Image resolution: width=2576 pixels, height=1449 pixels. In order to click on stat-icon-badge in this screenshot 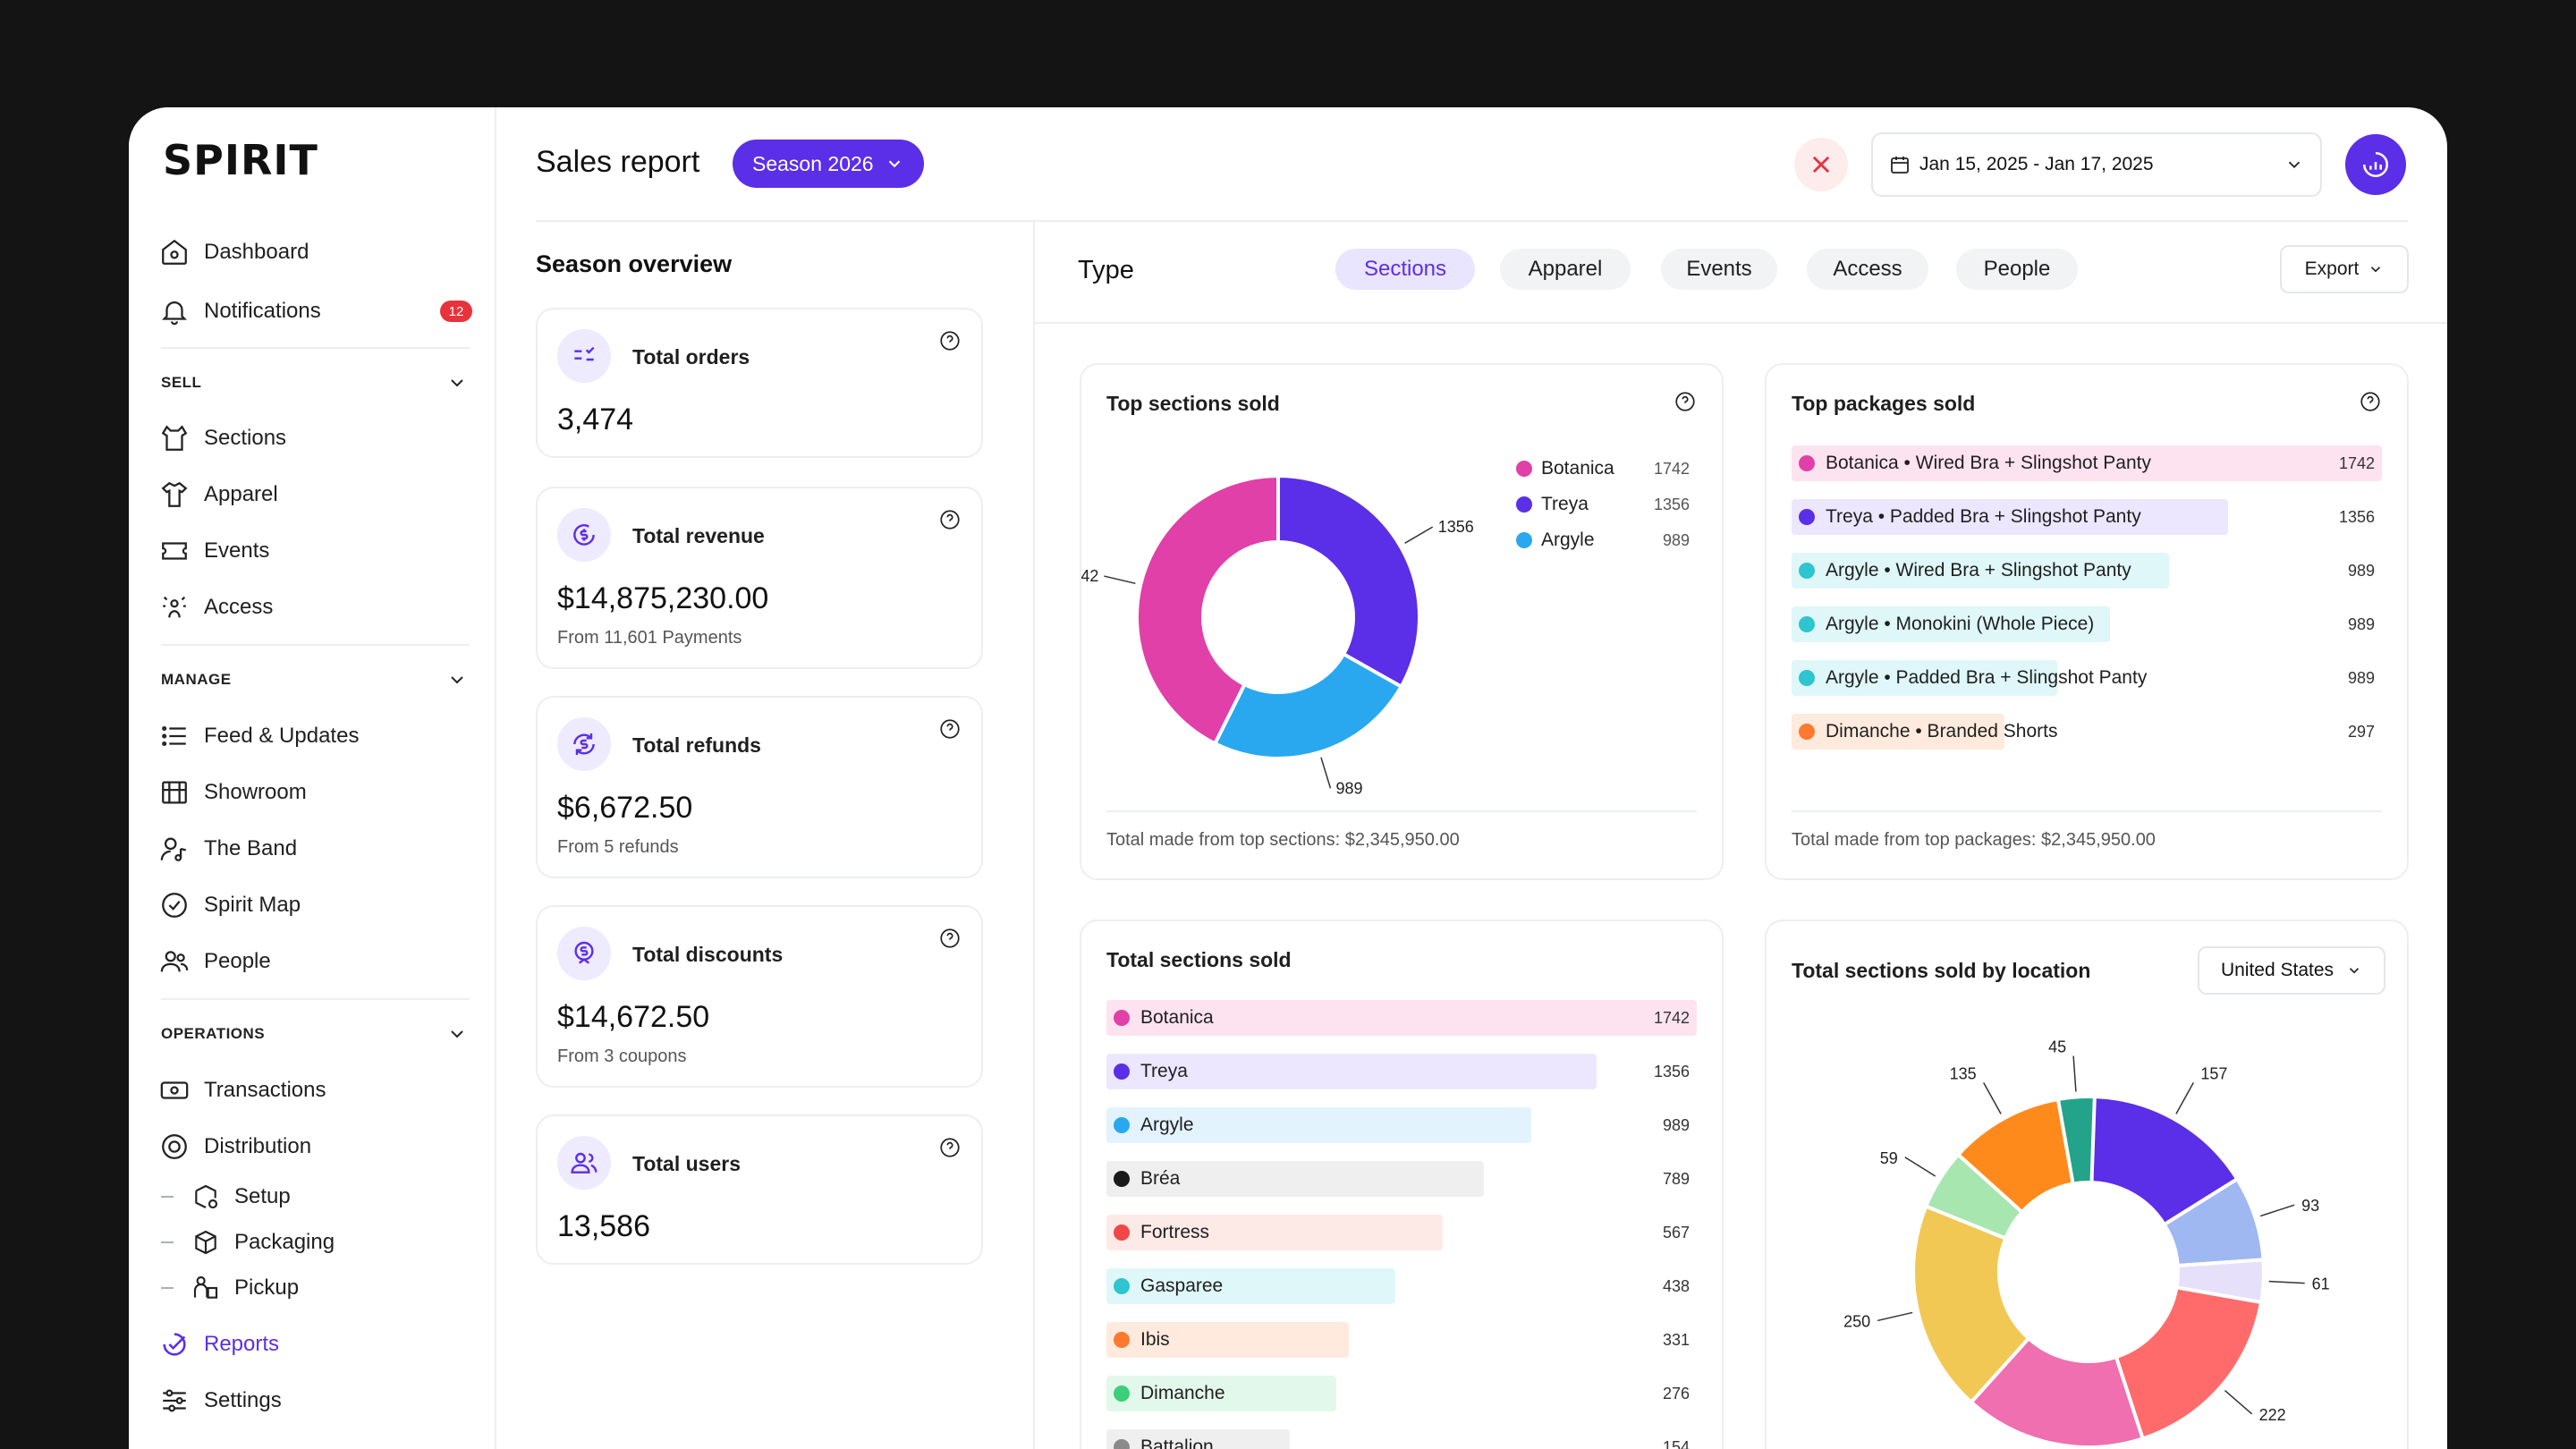, I will do `click(584, 535)`.